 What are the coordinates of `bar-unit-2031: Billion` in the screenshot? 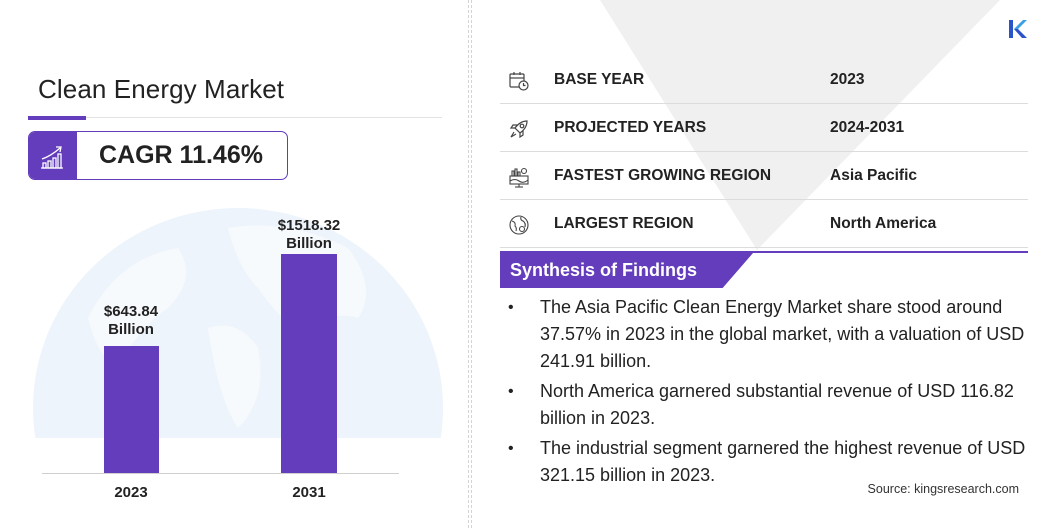 It's located at (309, 243).